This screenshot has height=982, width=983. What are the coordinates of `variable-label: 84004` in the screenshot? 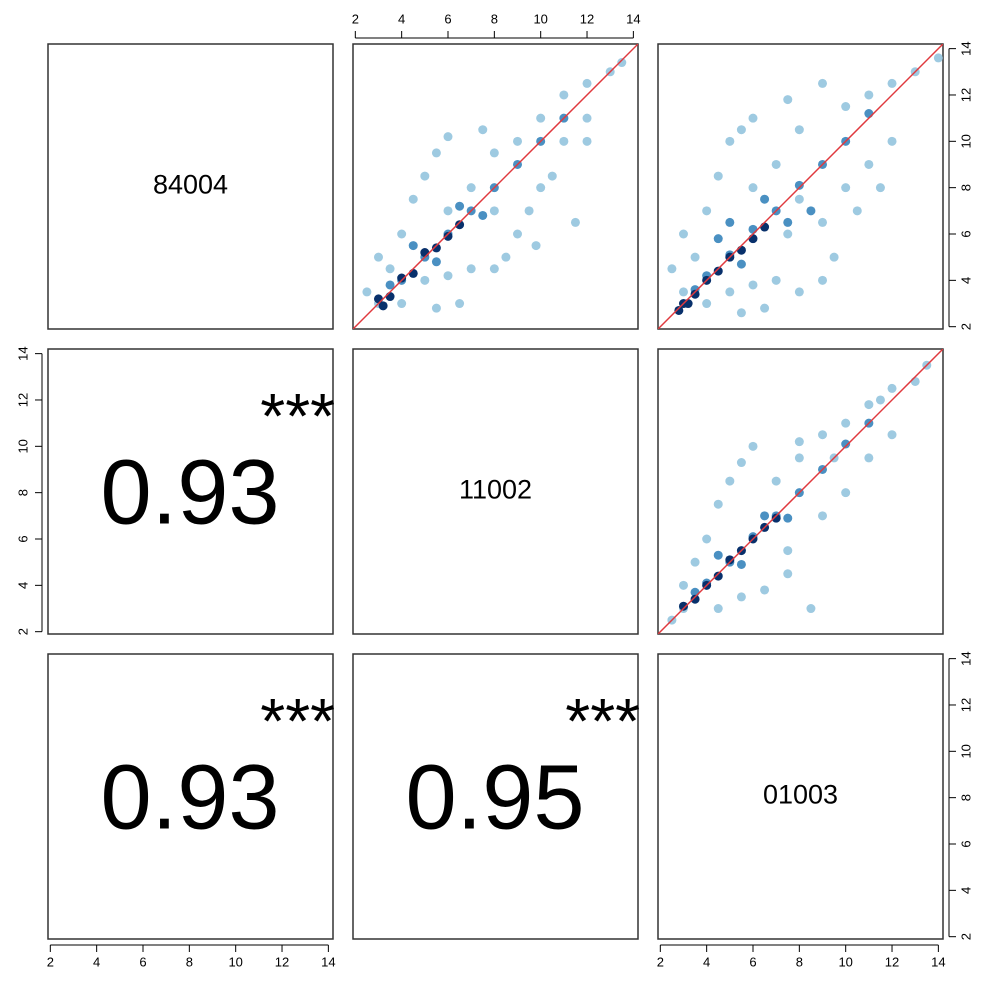 It's located at (190, 185).